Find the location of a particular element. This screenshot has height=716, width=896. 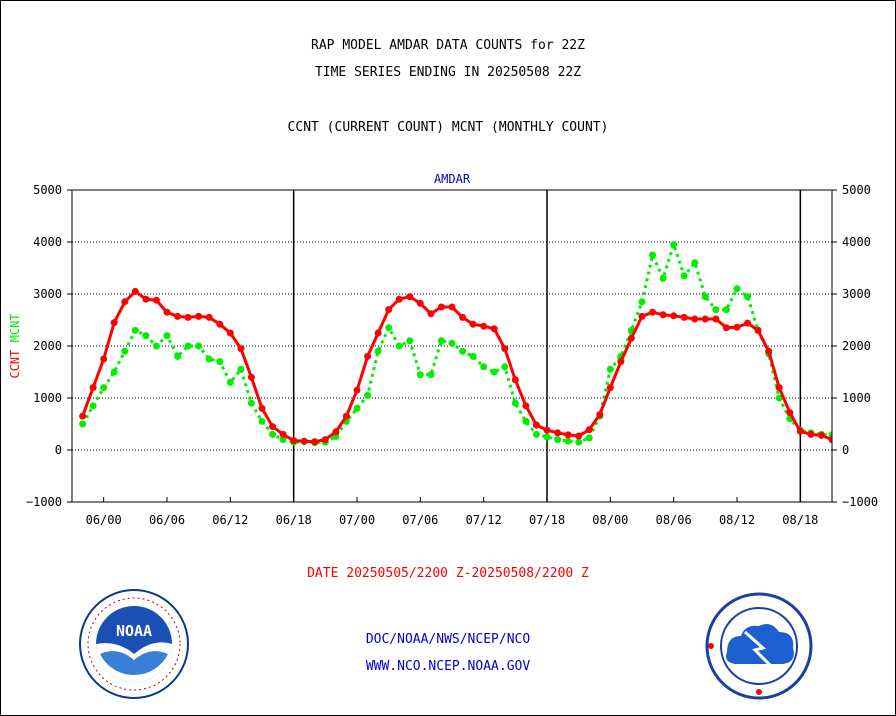

noaa-logo-text: NOAA is located at coordinates (134, 631).